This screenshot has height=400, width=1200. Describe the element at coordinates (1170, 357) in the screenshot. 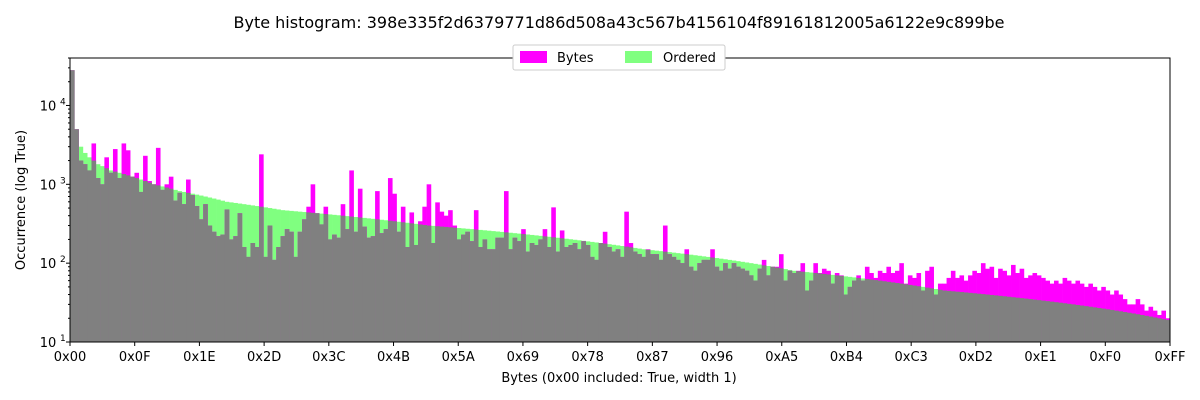

I see `x-tick-label: 0xFF` at that location.